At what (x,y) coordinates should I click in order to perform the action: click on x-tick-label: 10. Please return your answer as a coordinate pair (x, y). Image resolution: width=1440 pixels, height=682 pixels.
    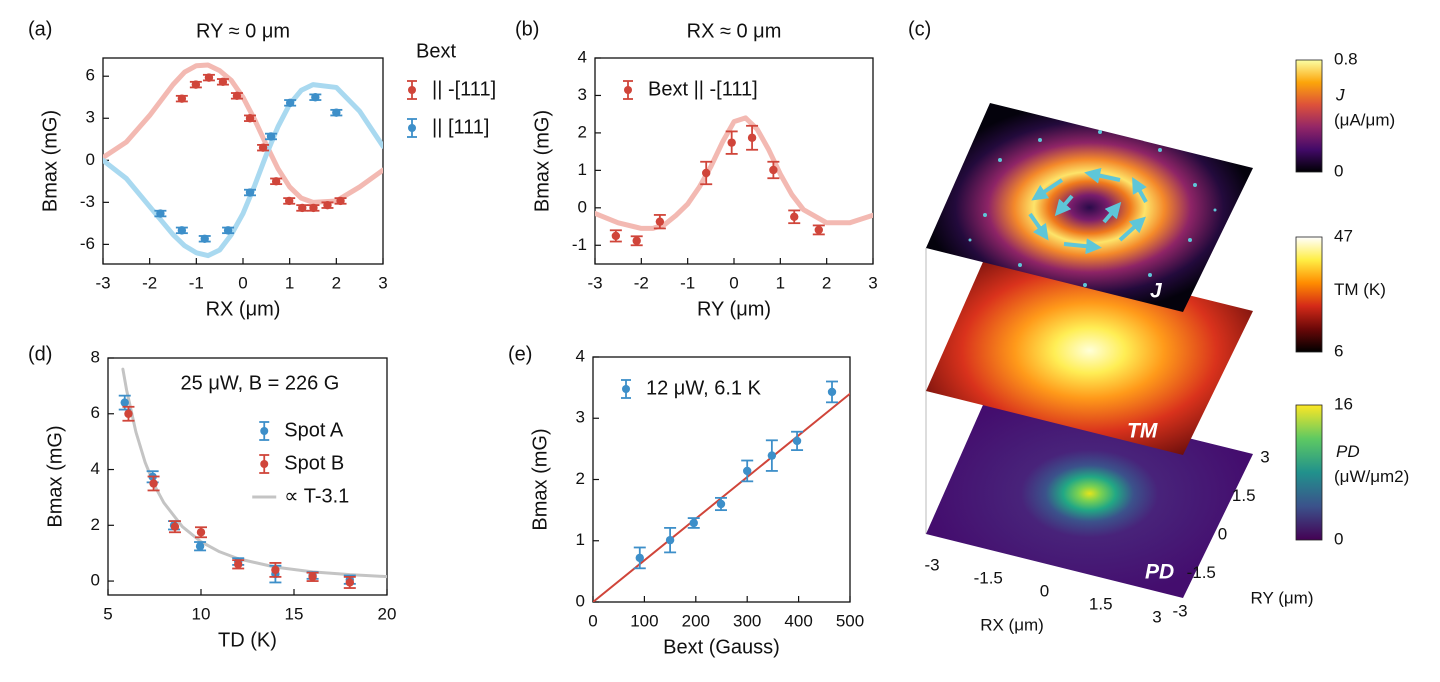
    Looking at the image, I should click on (201, 613).